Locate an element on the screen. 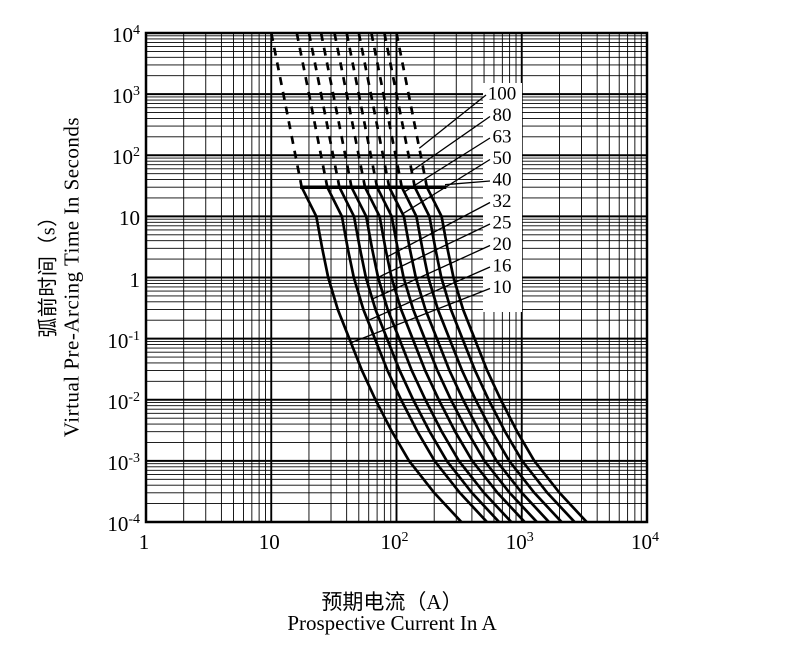 This screenshot has height=648, width=790. curve-label-63a: 63 is located at coordinates (502, 137).